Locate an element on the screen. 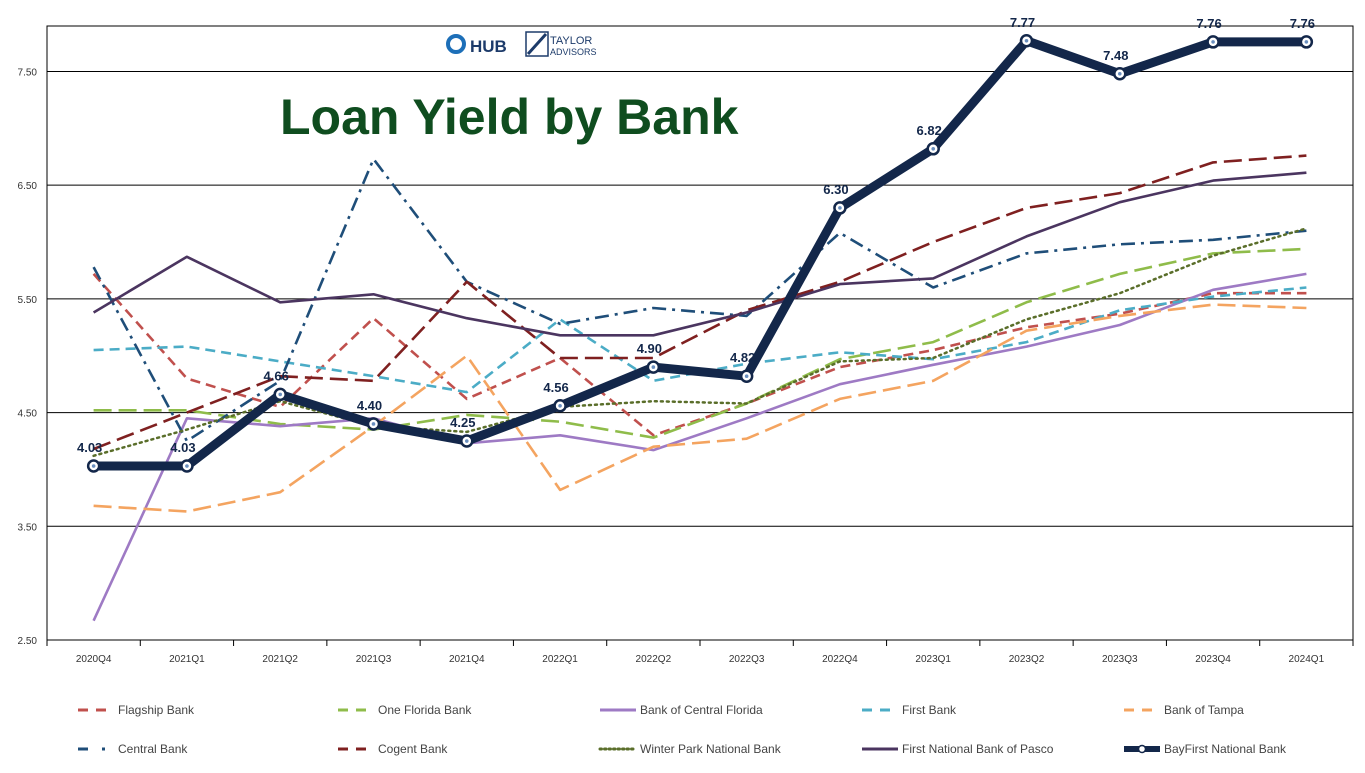 The width and height of the screenshot is (1365, 773). x-tick-label: 2023Q3 is located at coordinates (1120, 659).